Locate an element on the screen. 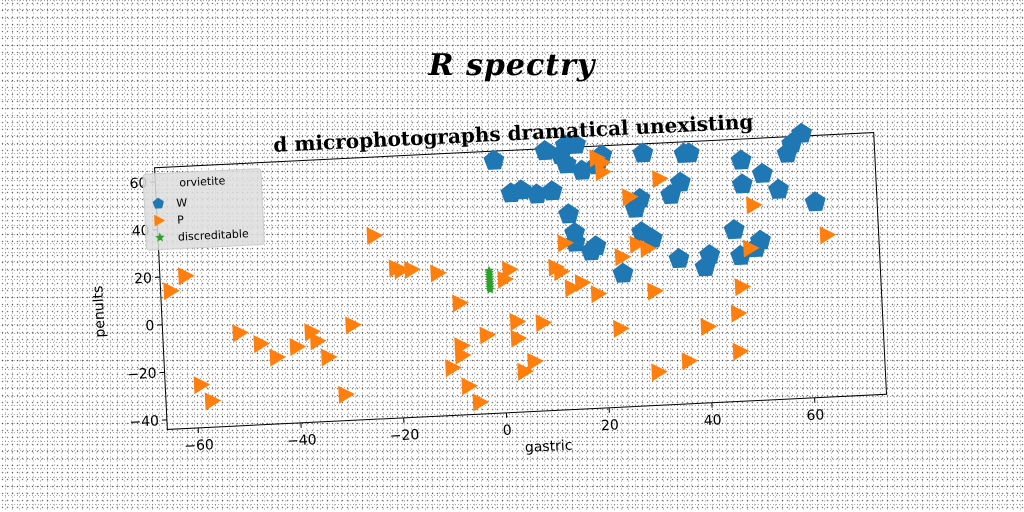 Image resolution: width=1024 pixels, height=512 pixels. x-tick-label: 60 is located at coordinates (815, 415).